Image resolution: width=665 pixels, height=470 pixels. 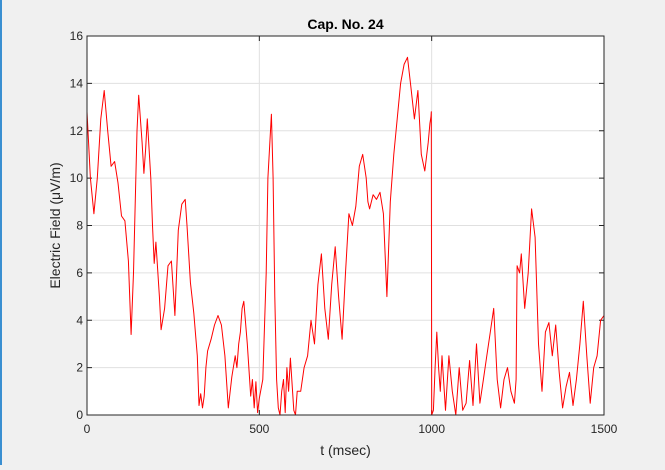 I want to click on y-tick-label: 6, so click(x=79, y=273).